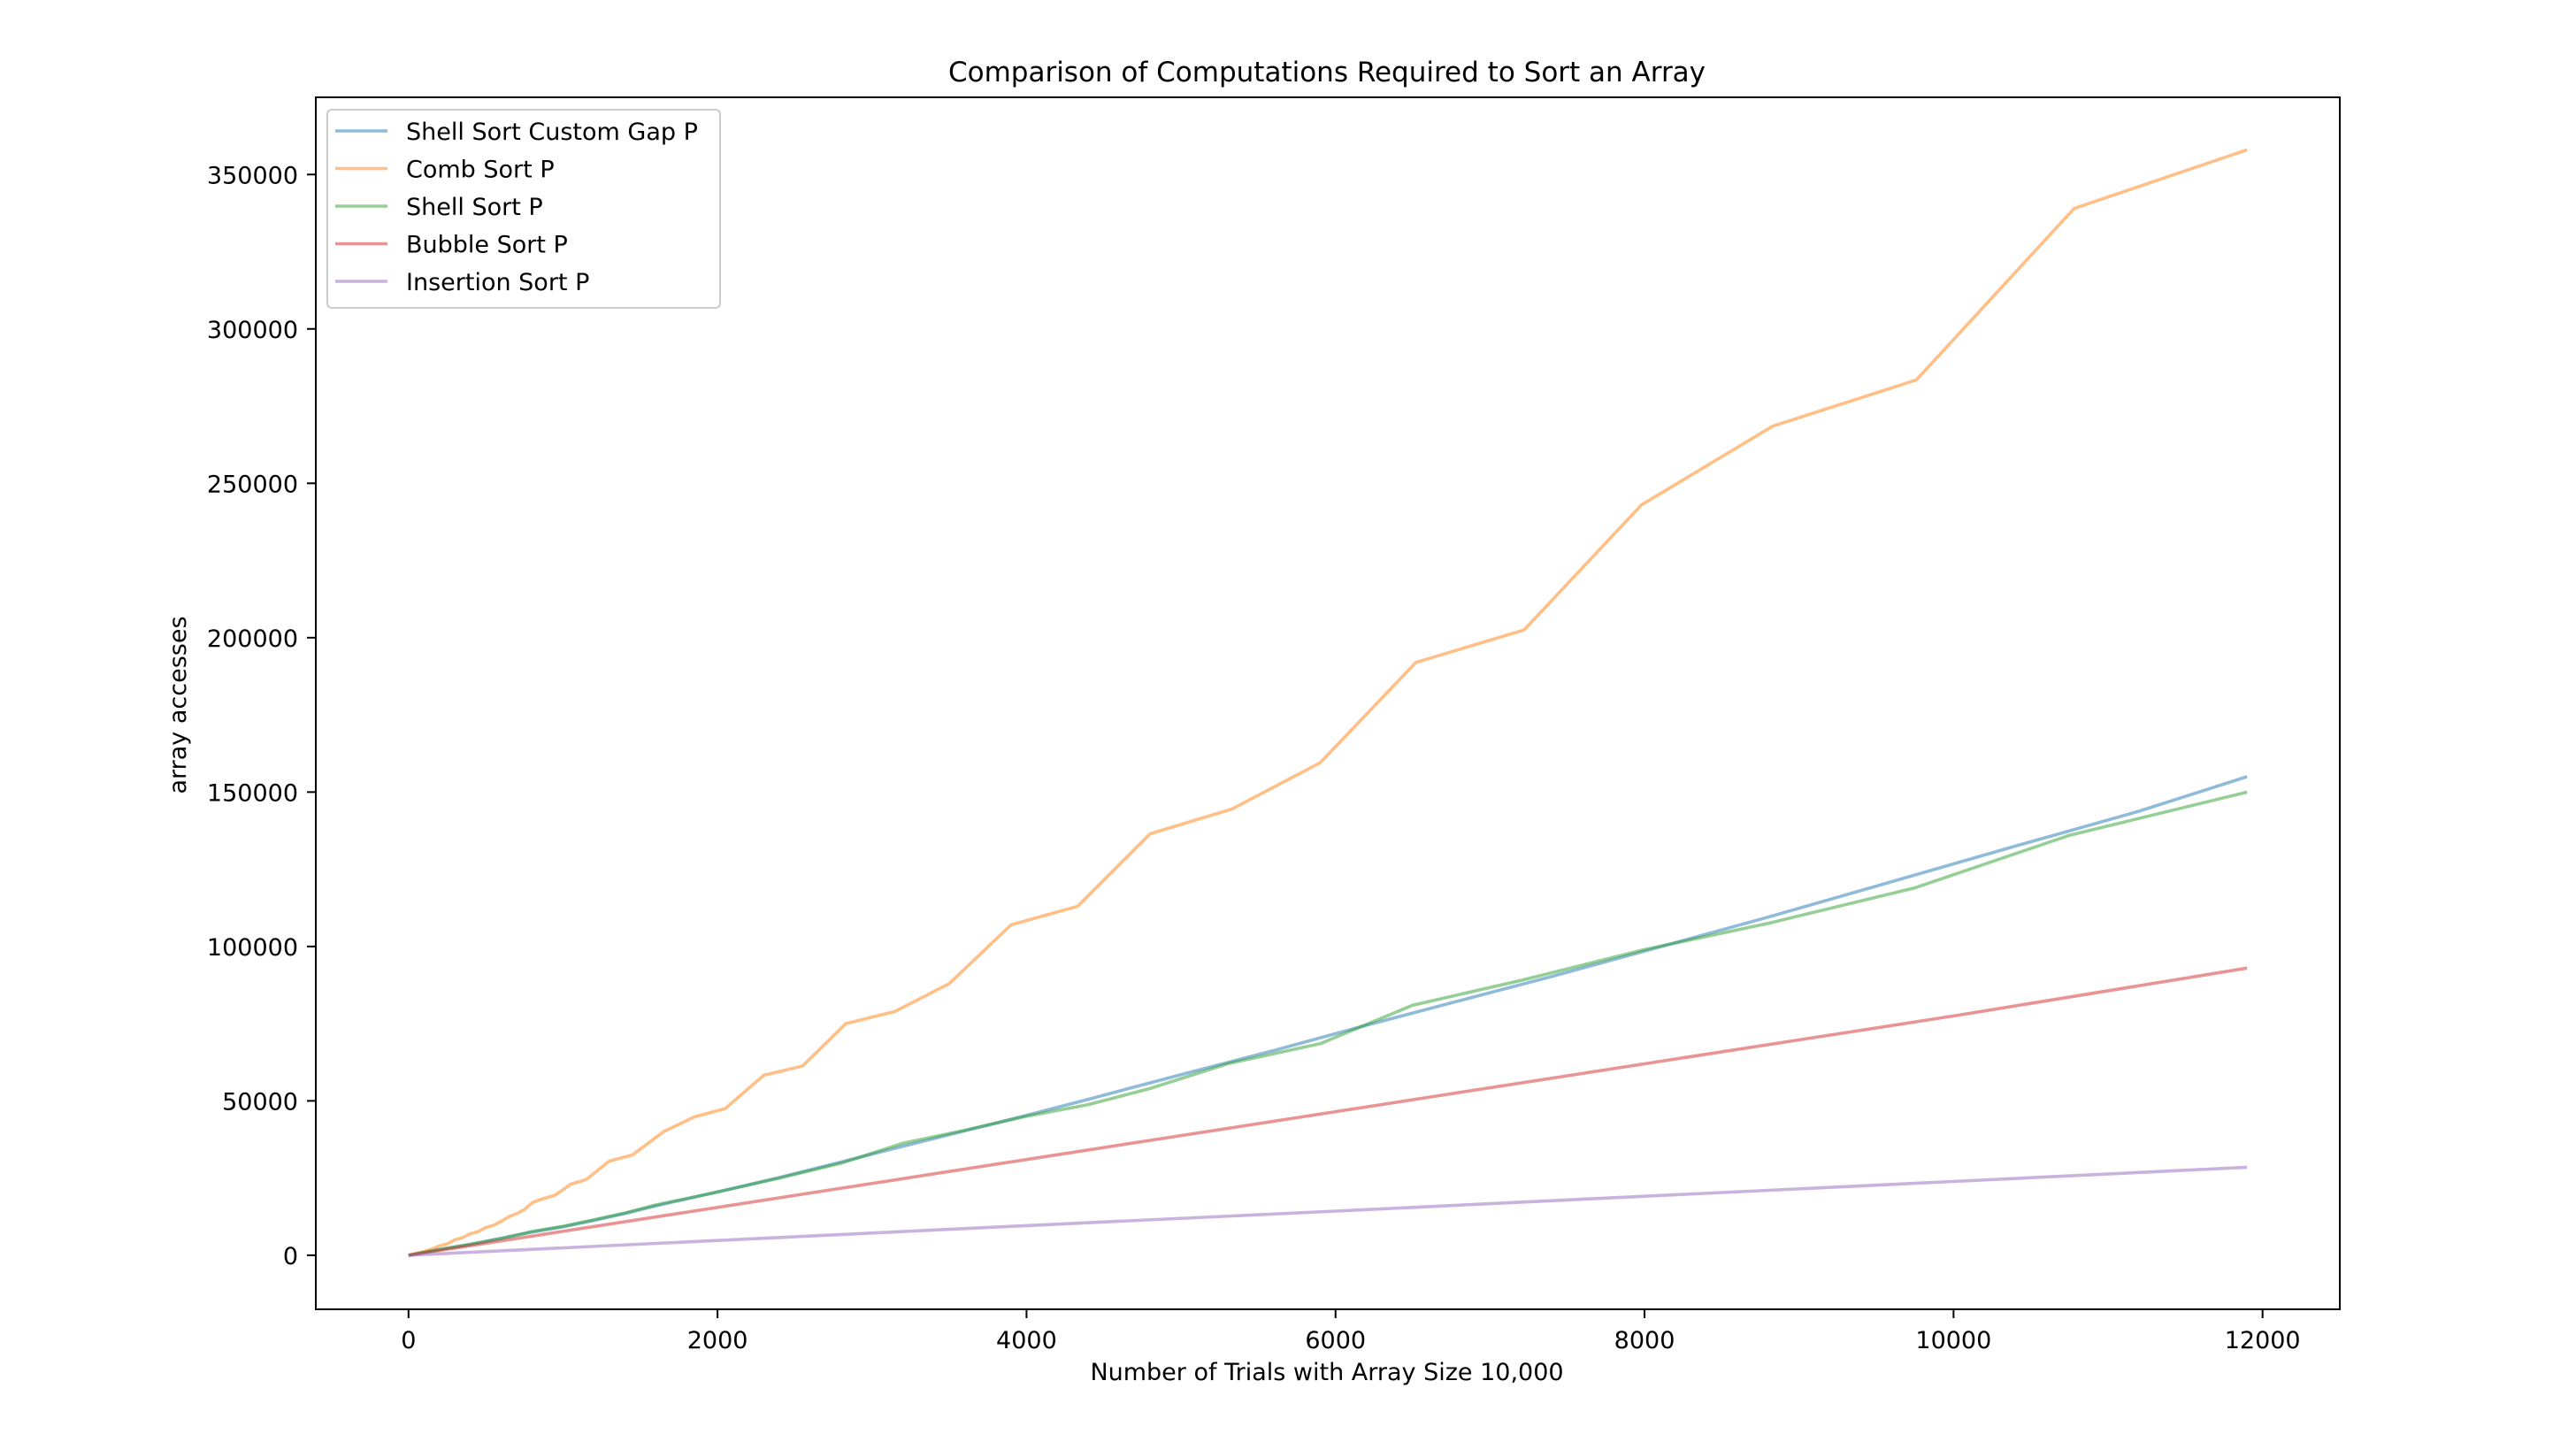  What do you see at coordinates (2263, 1340) in the screenshot?
I see `x-tick-label: 12000` at bounding box center [2263, 1340].